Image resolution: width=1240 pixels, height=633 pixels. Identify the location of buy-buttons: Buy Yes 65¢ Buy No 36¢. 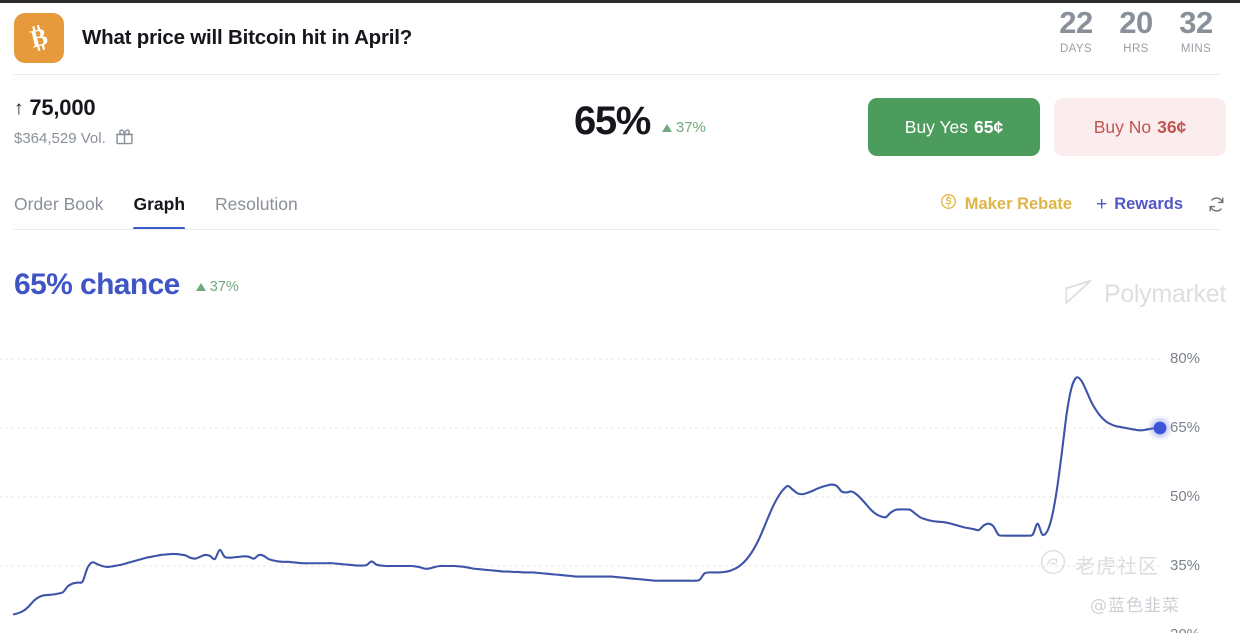
(1047, 127).